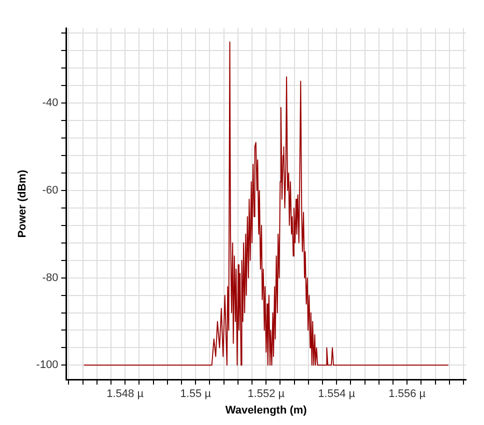 Image resolution: width=484 pixels, height=425 pixels. What do you see at coordinates (407, 394) in the screenshot?
I see `x-tick-label: 1.556 µ` at bounding box center [407, 394].